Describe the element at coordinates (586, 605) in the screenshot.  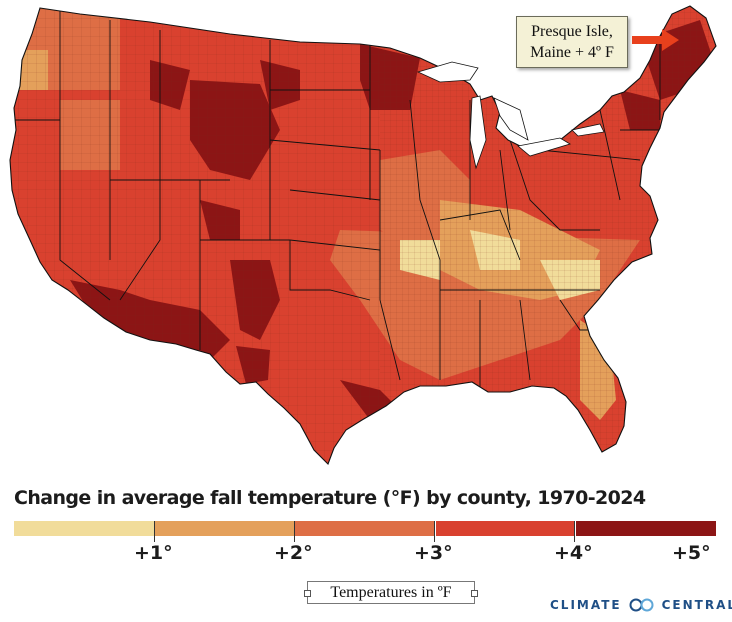
I see `brand-name-left: CLIMATE` at that location.